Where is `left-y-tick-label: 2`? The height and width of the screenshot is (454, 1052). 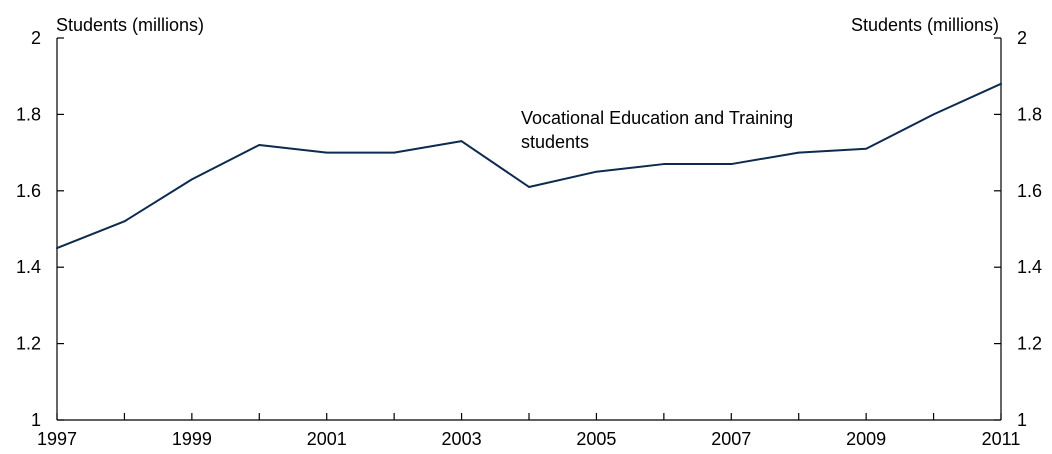
left-y-tick-label: 2 is located at coordinates (36, 38).